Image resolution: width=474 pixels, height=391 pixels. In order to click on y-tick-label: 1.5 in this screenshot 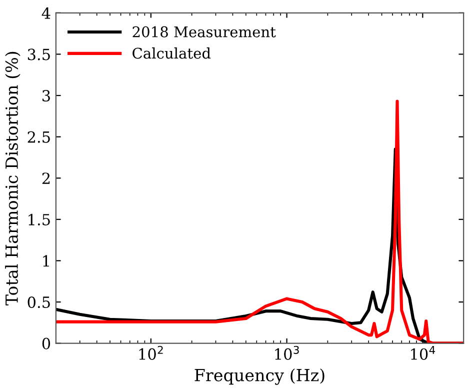, I will do `click(39, 220)`.